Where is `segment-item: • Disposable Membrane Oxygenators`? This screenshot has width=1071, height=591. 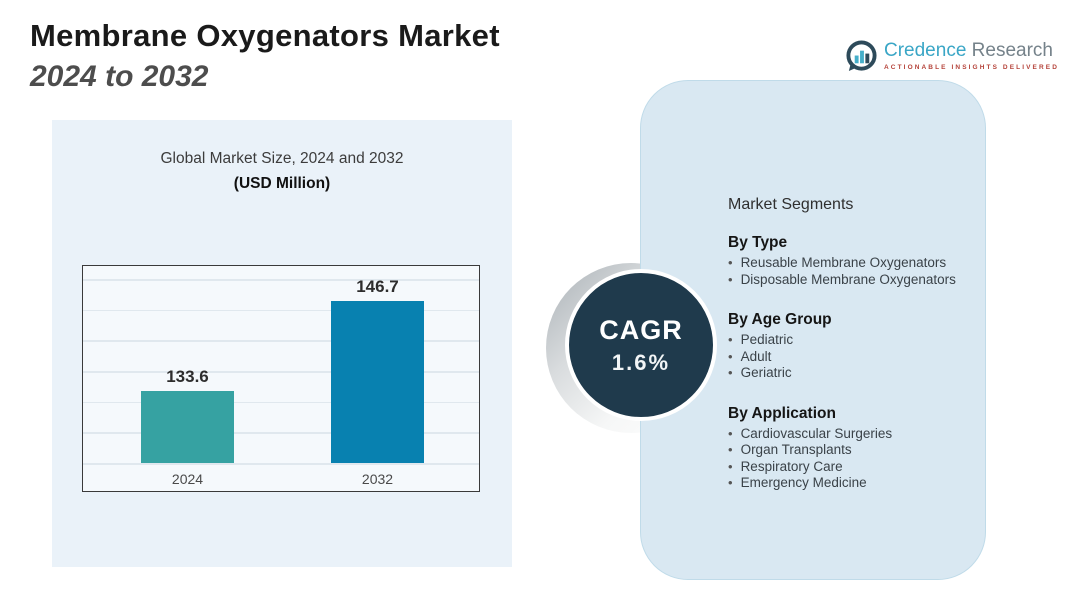
segment-item: • Disposable Membrane Oxygenators is located at coordinates (853, 280).